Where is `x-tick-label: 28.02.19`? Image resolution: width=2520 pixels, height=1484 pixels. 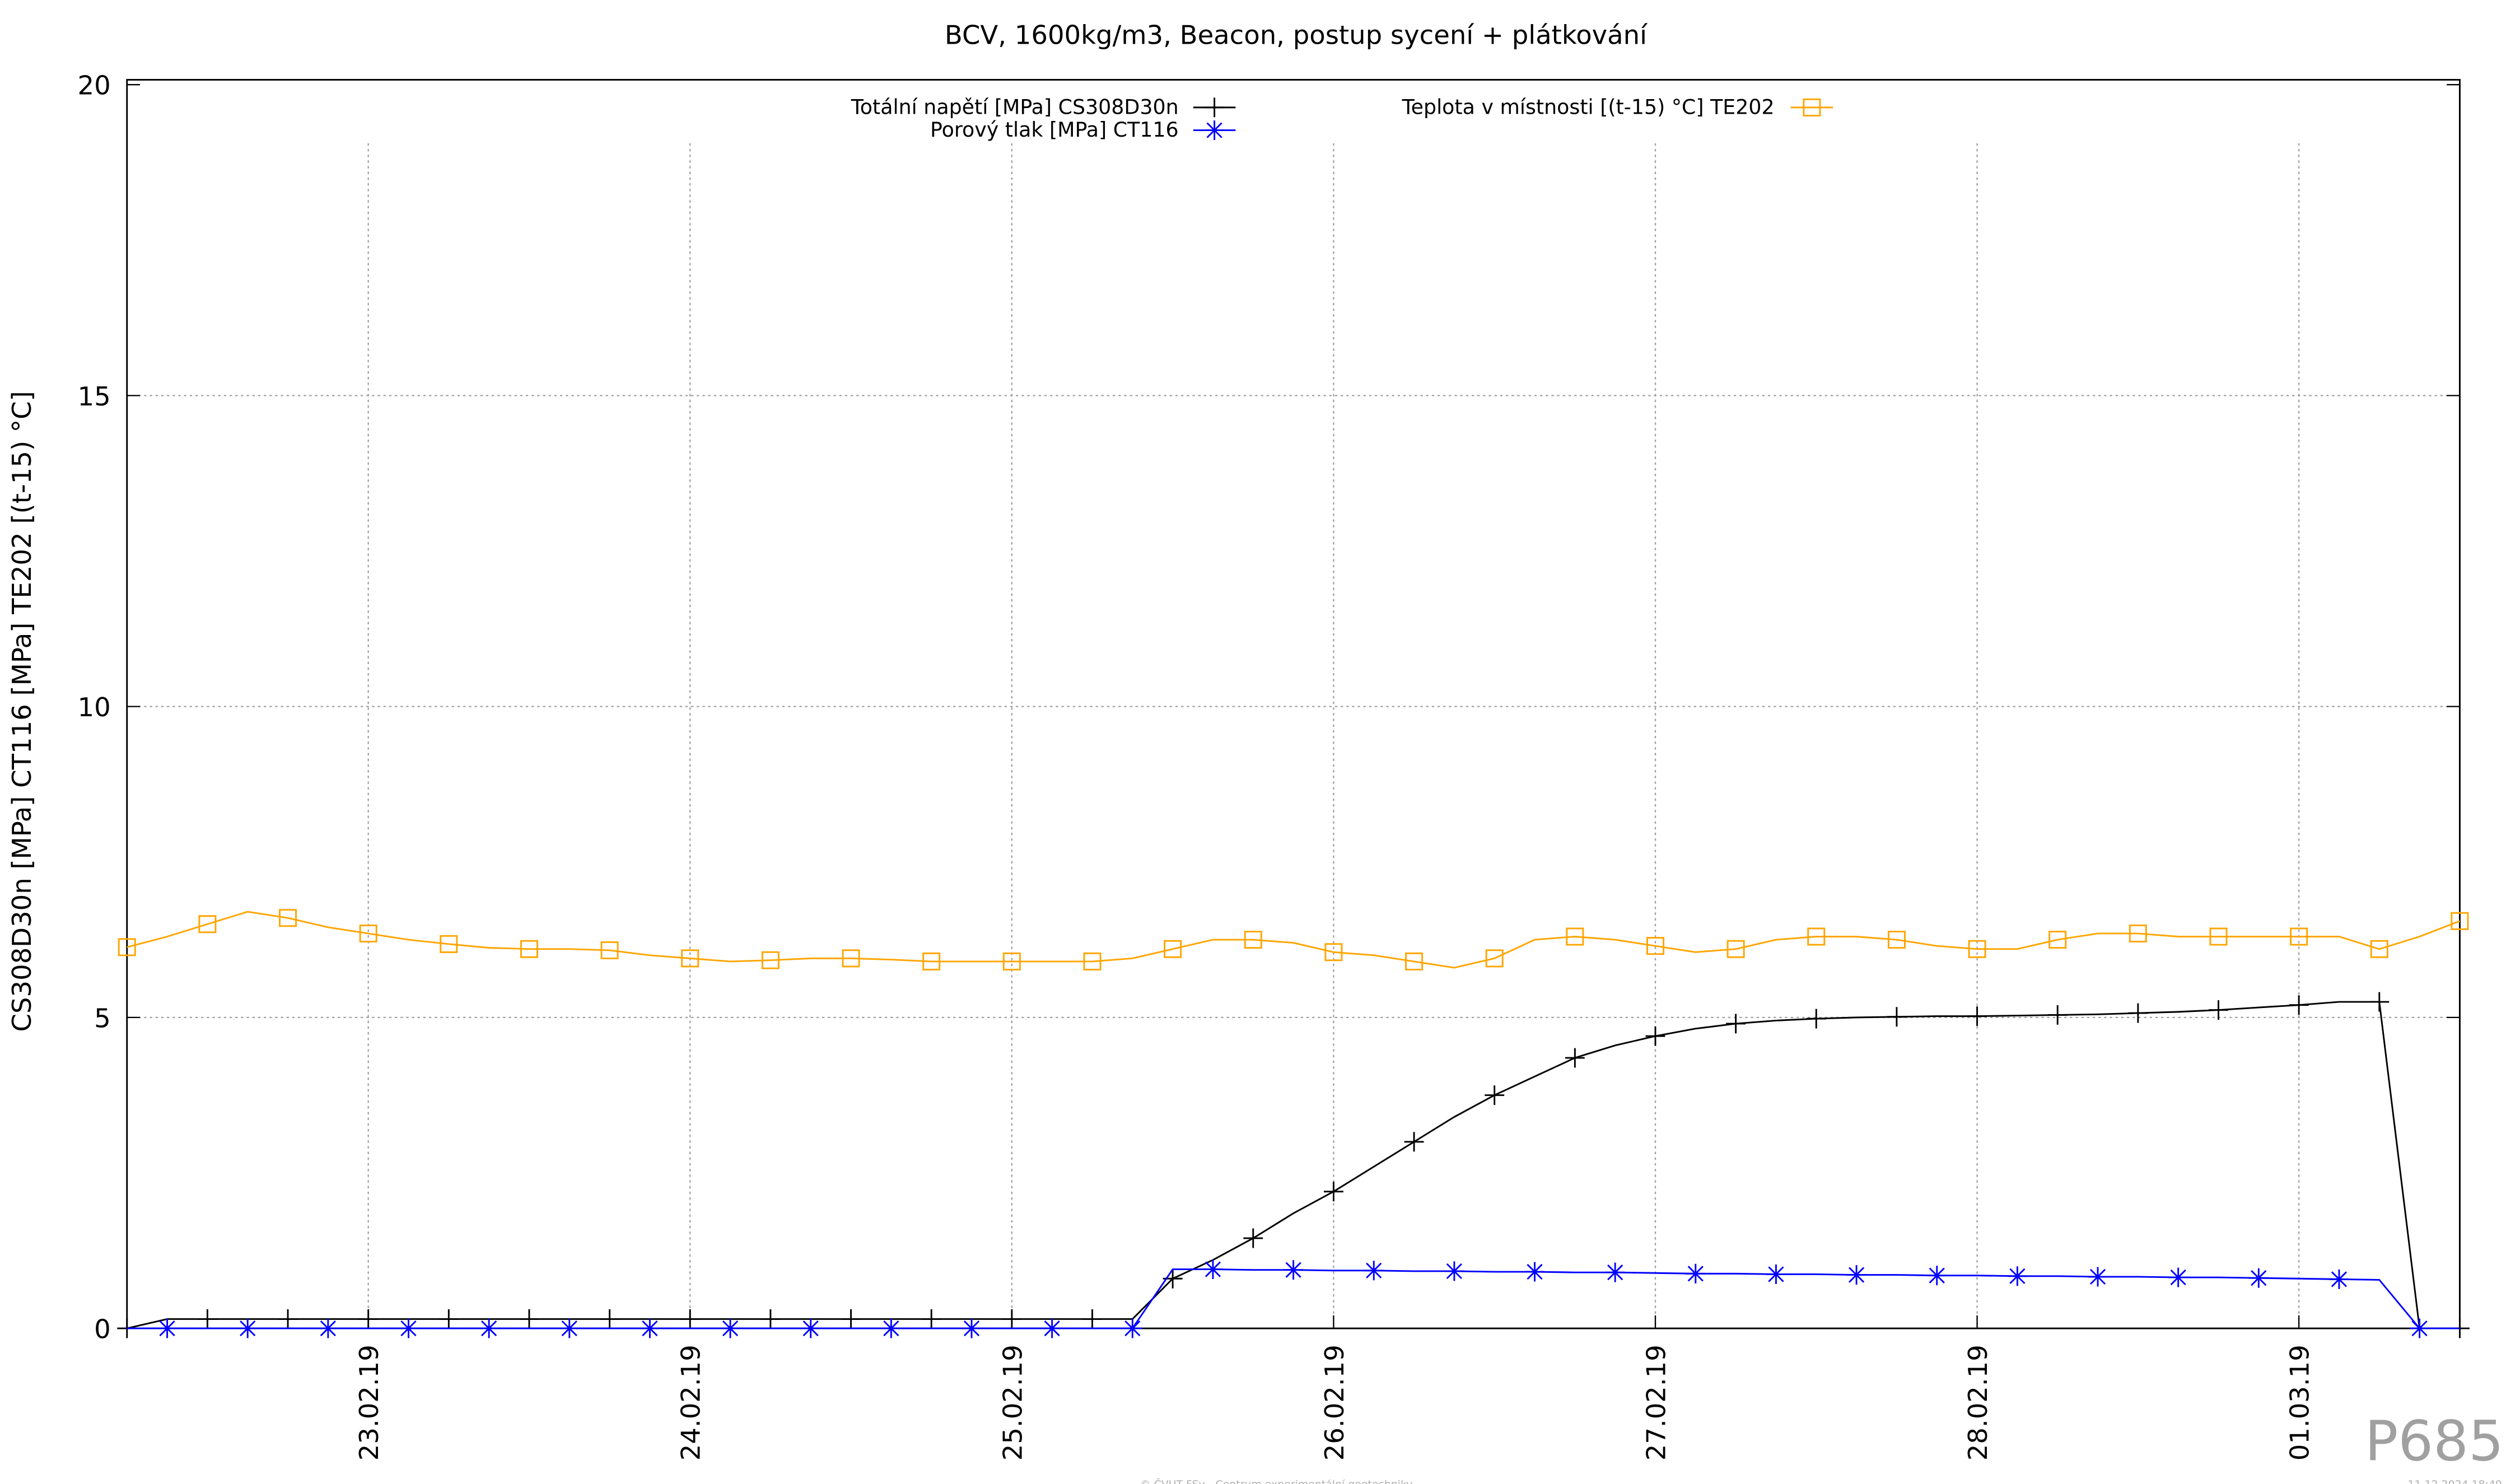
x-tick-label: 28.02.19 is located at coordinates (1978, 1403).